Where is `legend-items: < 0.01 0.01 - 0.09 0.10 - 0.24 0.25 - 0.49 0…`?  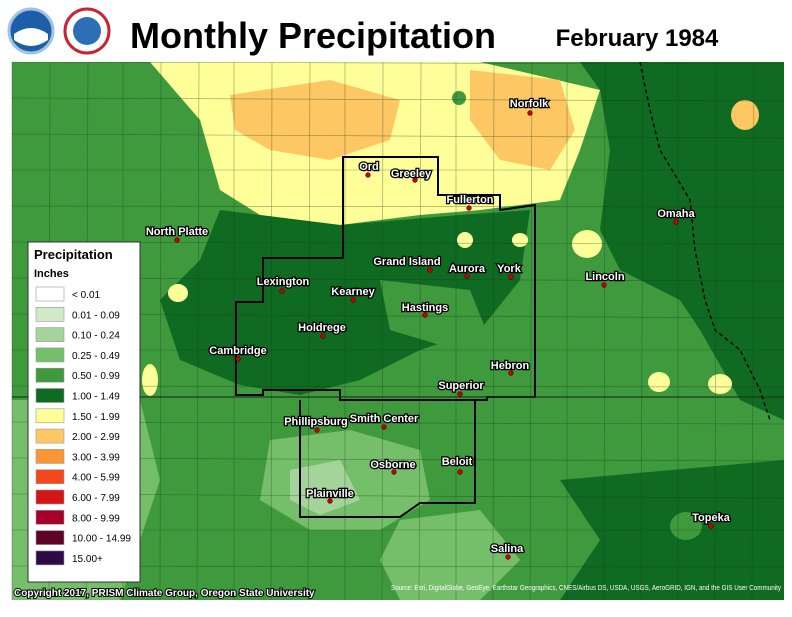
legend-items: < 0.01 0.01 - 0.09 0.10 - 0.24 0.25 - 0.49 0… is located at coordinates (83, 426).